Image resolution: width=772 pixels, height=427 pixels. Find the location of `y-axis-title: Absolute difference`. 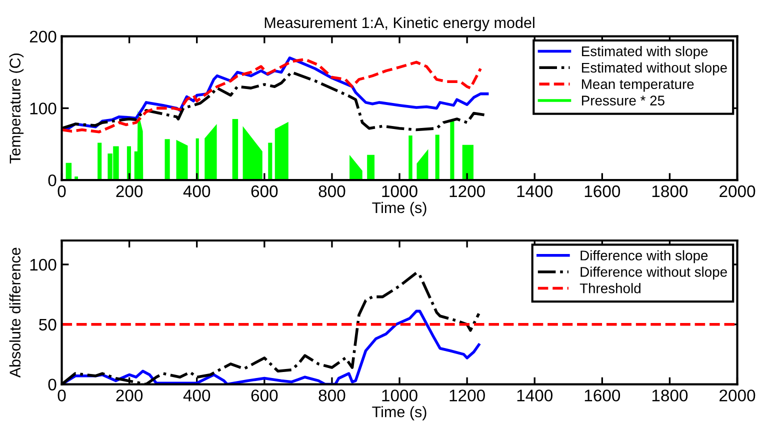

y-axis-title: Absolute difference is located at coordinates (15, 313).